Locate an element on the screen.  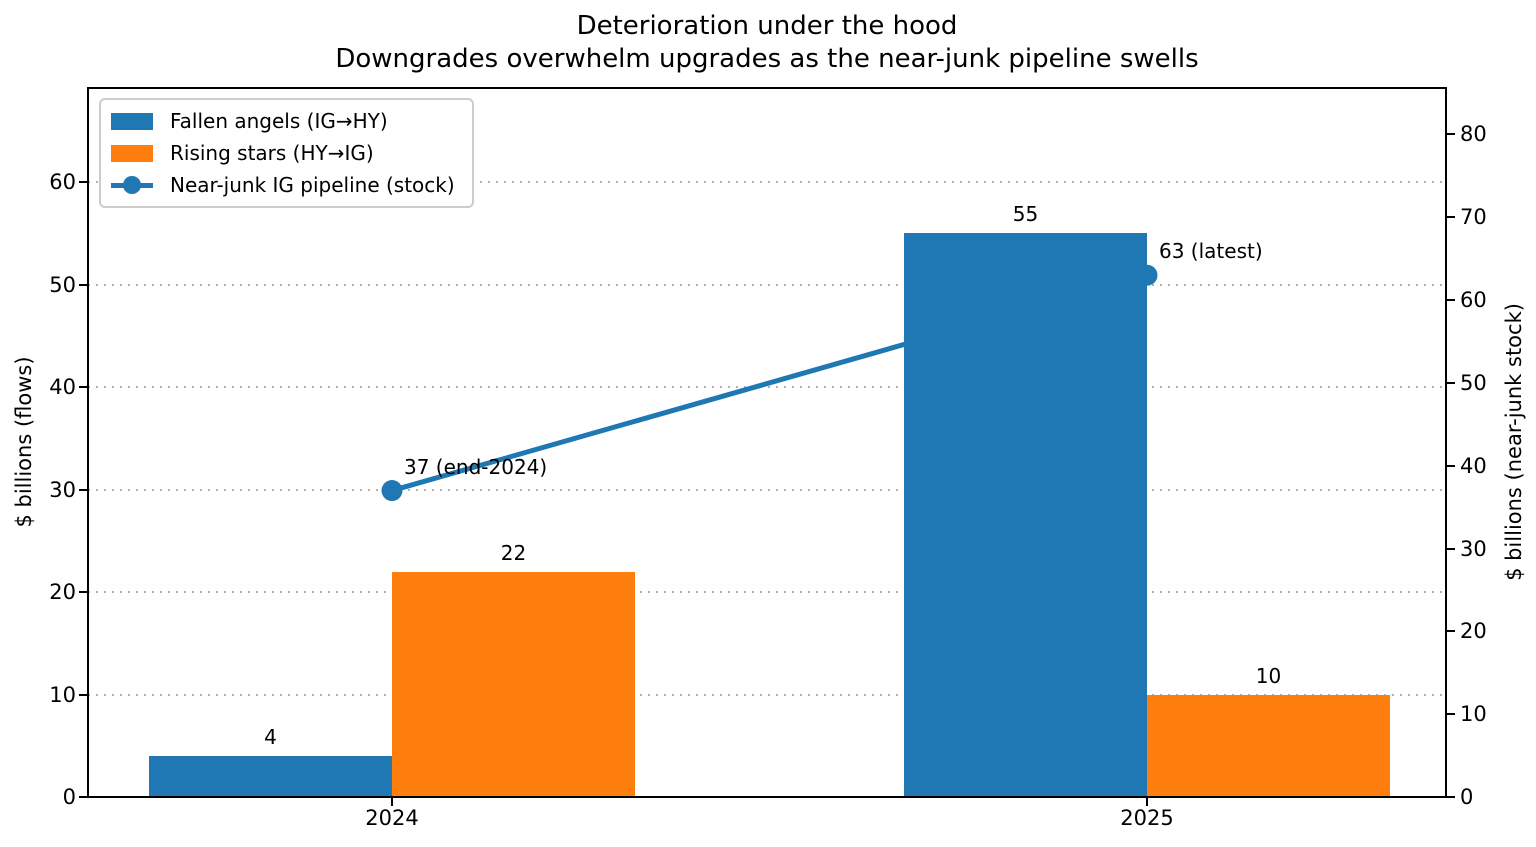
legend-label: Near-junk IG pipeline (stock) is located at coordinates (312, 185).